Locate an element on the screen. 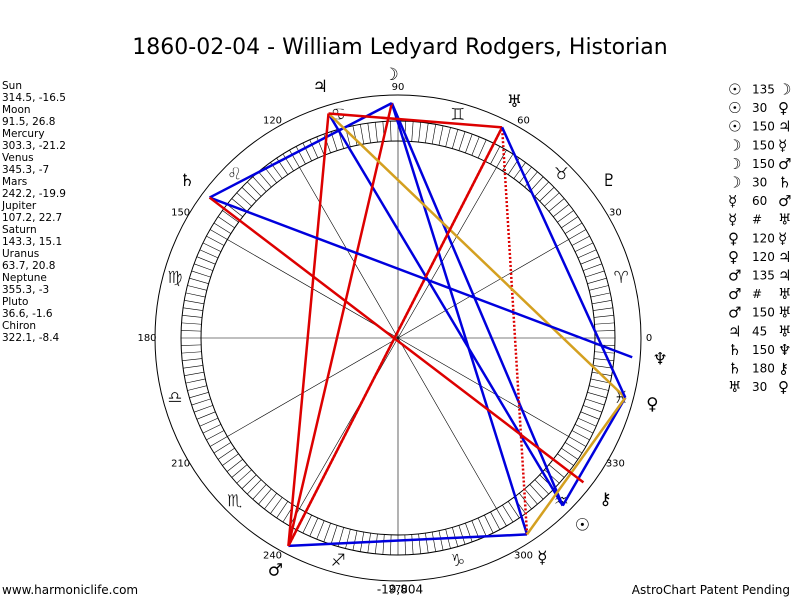  degree-label: 210 is located at coordinates (180, 464).